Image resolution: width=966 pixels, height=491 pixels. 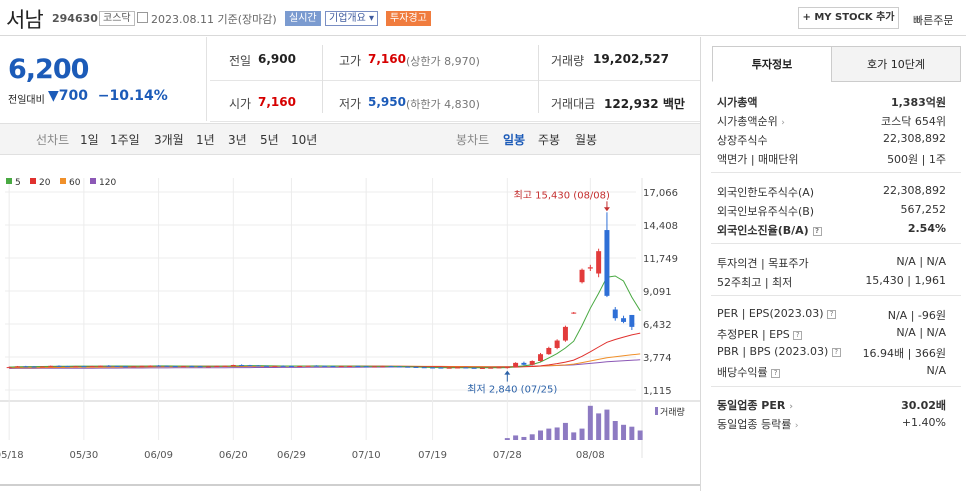 I want to click on per-eps-value: N/A | -96원, so click(x=916, y=315).